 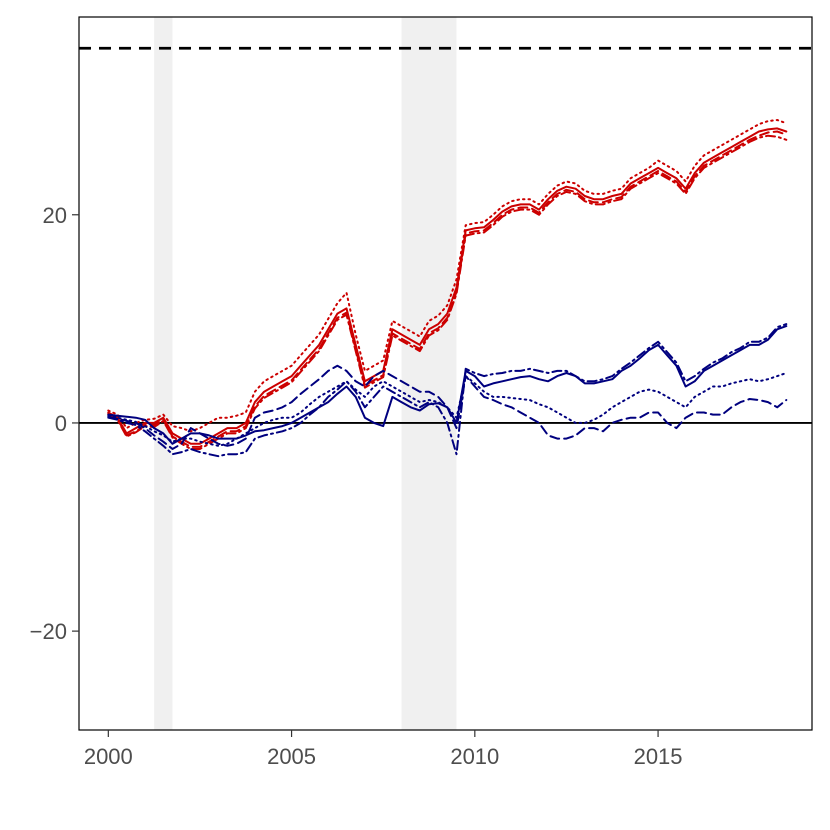 I want to click on x-tick-label: 2015, so click(x=658, y=756).